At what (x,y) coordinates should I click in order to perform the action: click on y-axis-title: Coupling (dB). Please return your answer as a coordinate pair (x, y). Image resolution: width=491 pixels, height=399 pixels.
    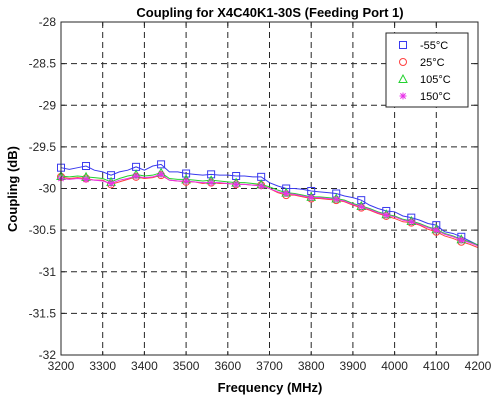
    Looking at the image, I should click on (12, 189).